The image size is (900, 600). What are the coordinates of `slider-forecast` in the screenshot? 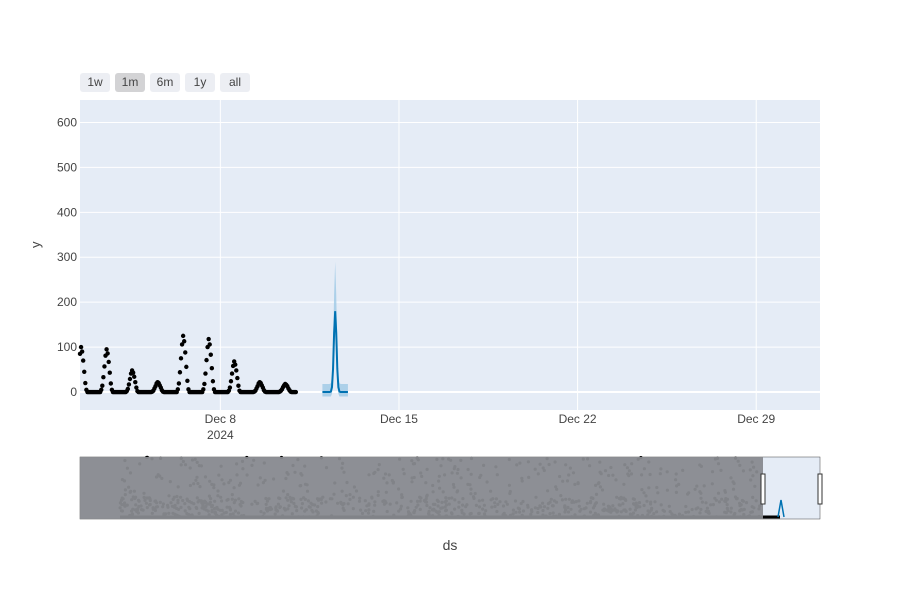 It's located at (781, 508).